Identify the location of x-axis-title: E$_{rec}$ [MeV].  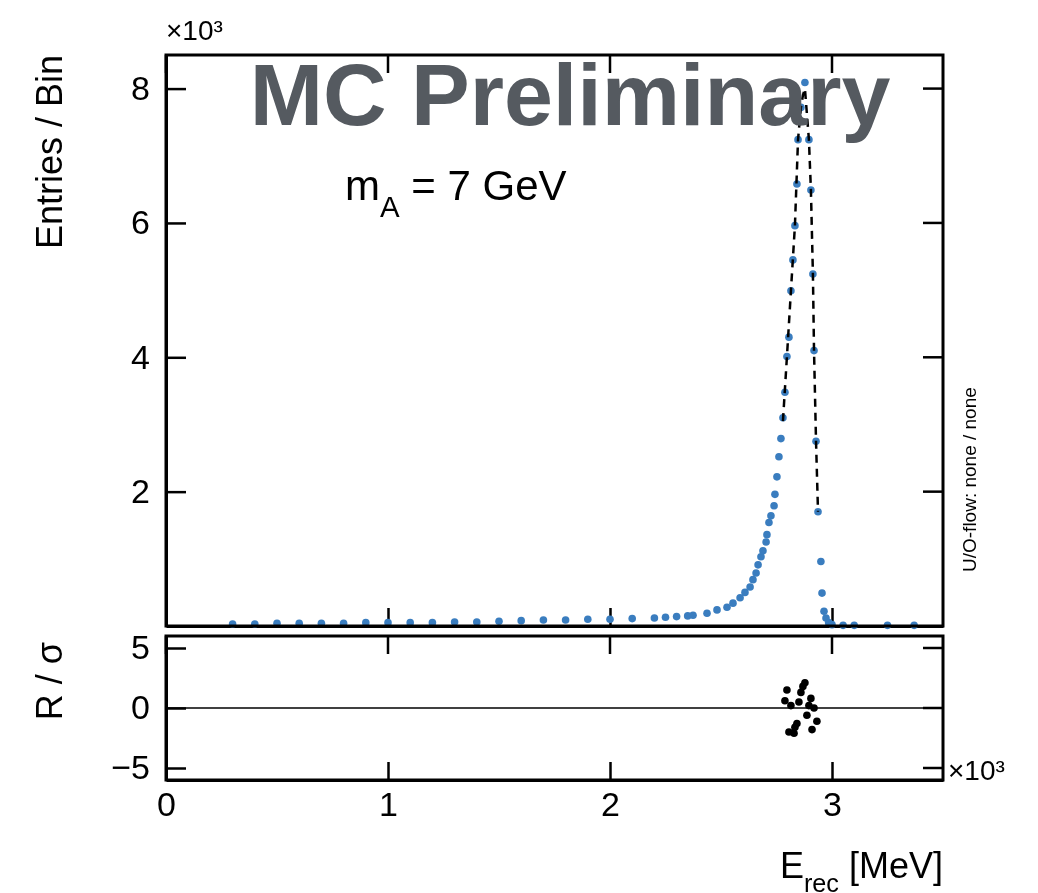
(861, 869).